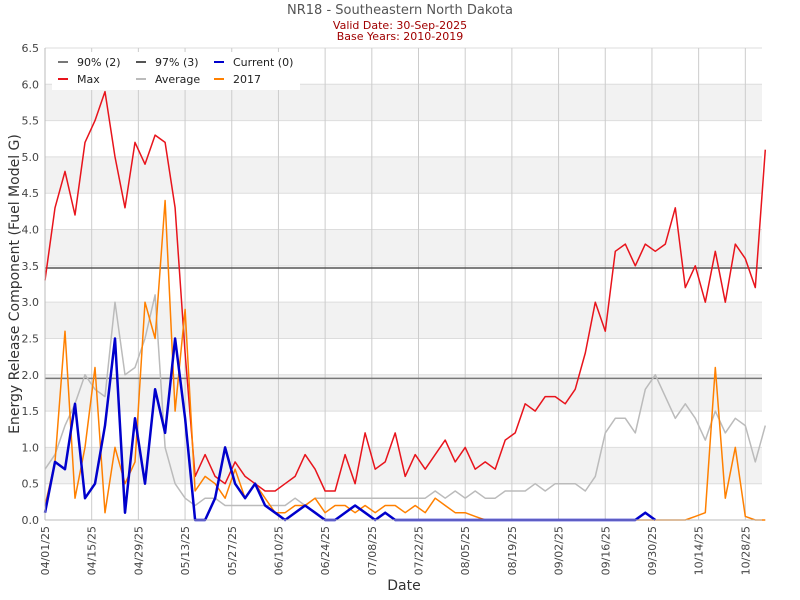 This screenshot has width=800, height=600. I want to click on legend-label: 2017, so click(247, 79).